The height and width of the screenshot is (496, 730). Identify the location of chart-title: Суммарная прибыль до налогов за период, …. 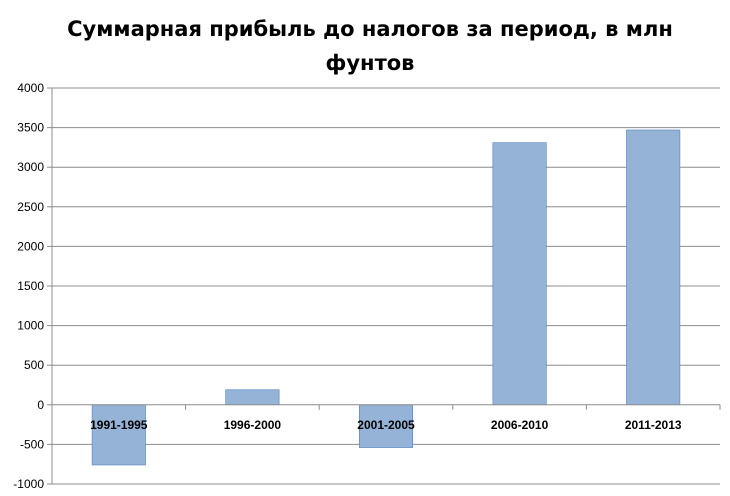
(370, 46).